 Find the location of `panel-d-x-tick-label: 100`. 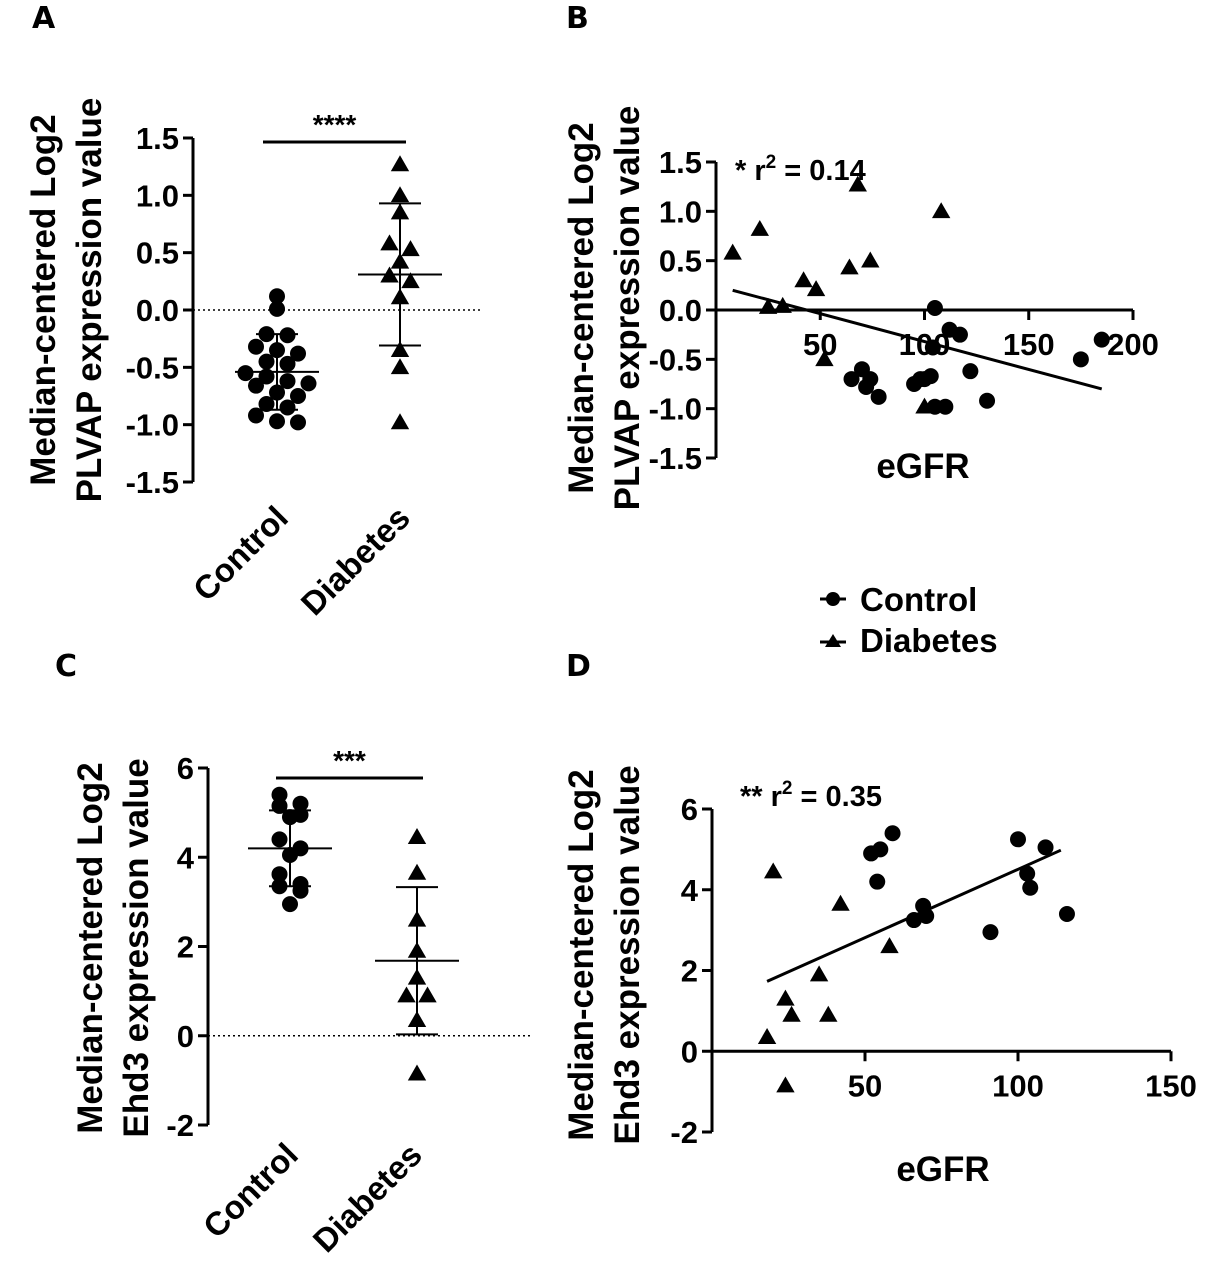

panel-d-x-tick-label: 100 is located at coordinates (1018, 1085).